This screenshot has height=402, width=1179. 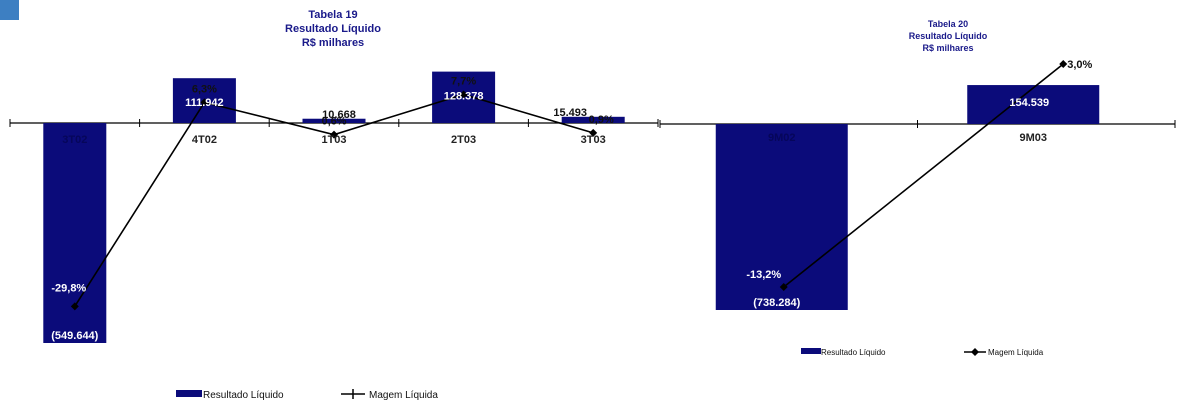 I want to click on chart-1-category-label: 4T02, so click(x=204, y=140).